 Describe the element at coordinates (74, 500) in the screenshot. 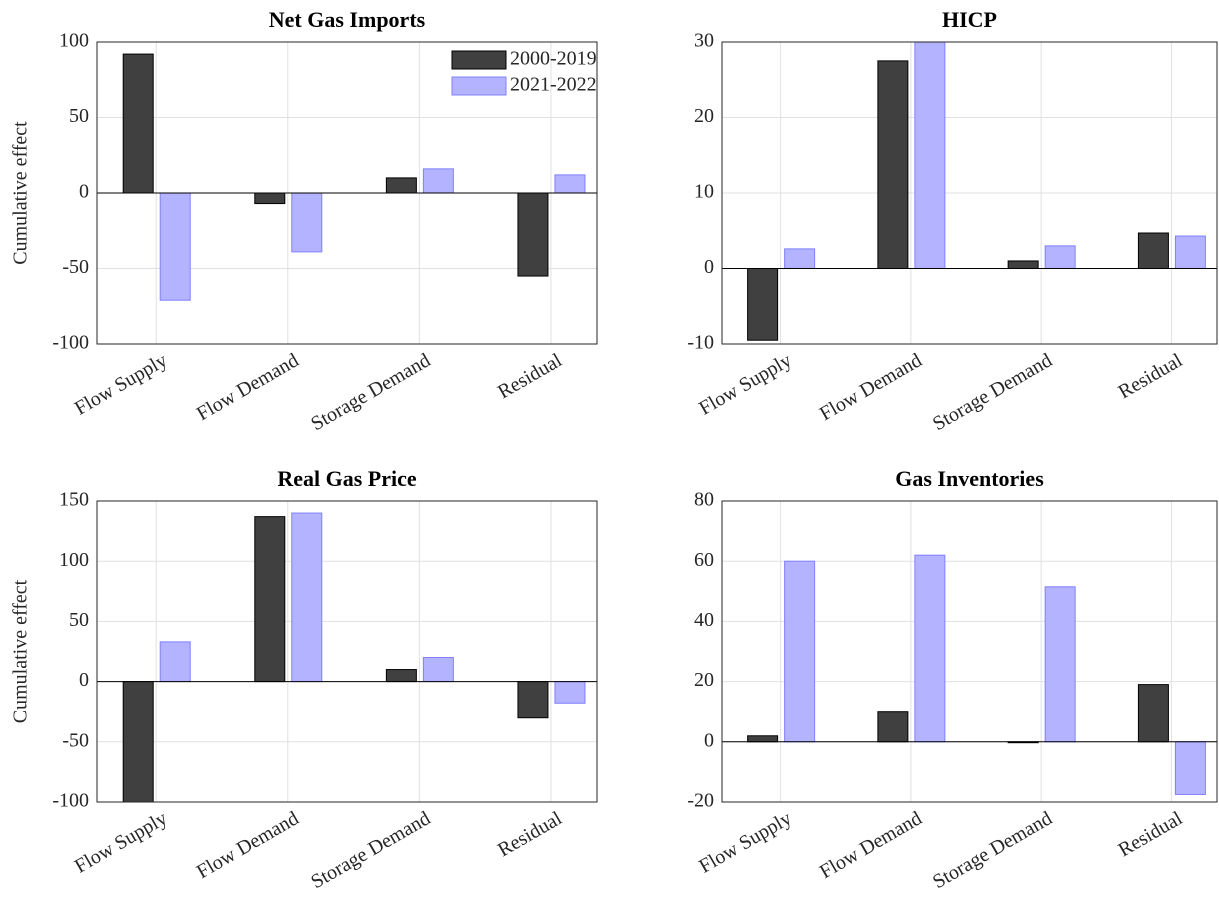

I see `y-tick-label: 150` at that location.